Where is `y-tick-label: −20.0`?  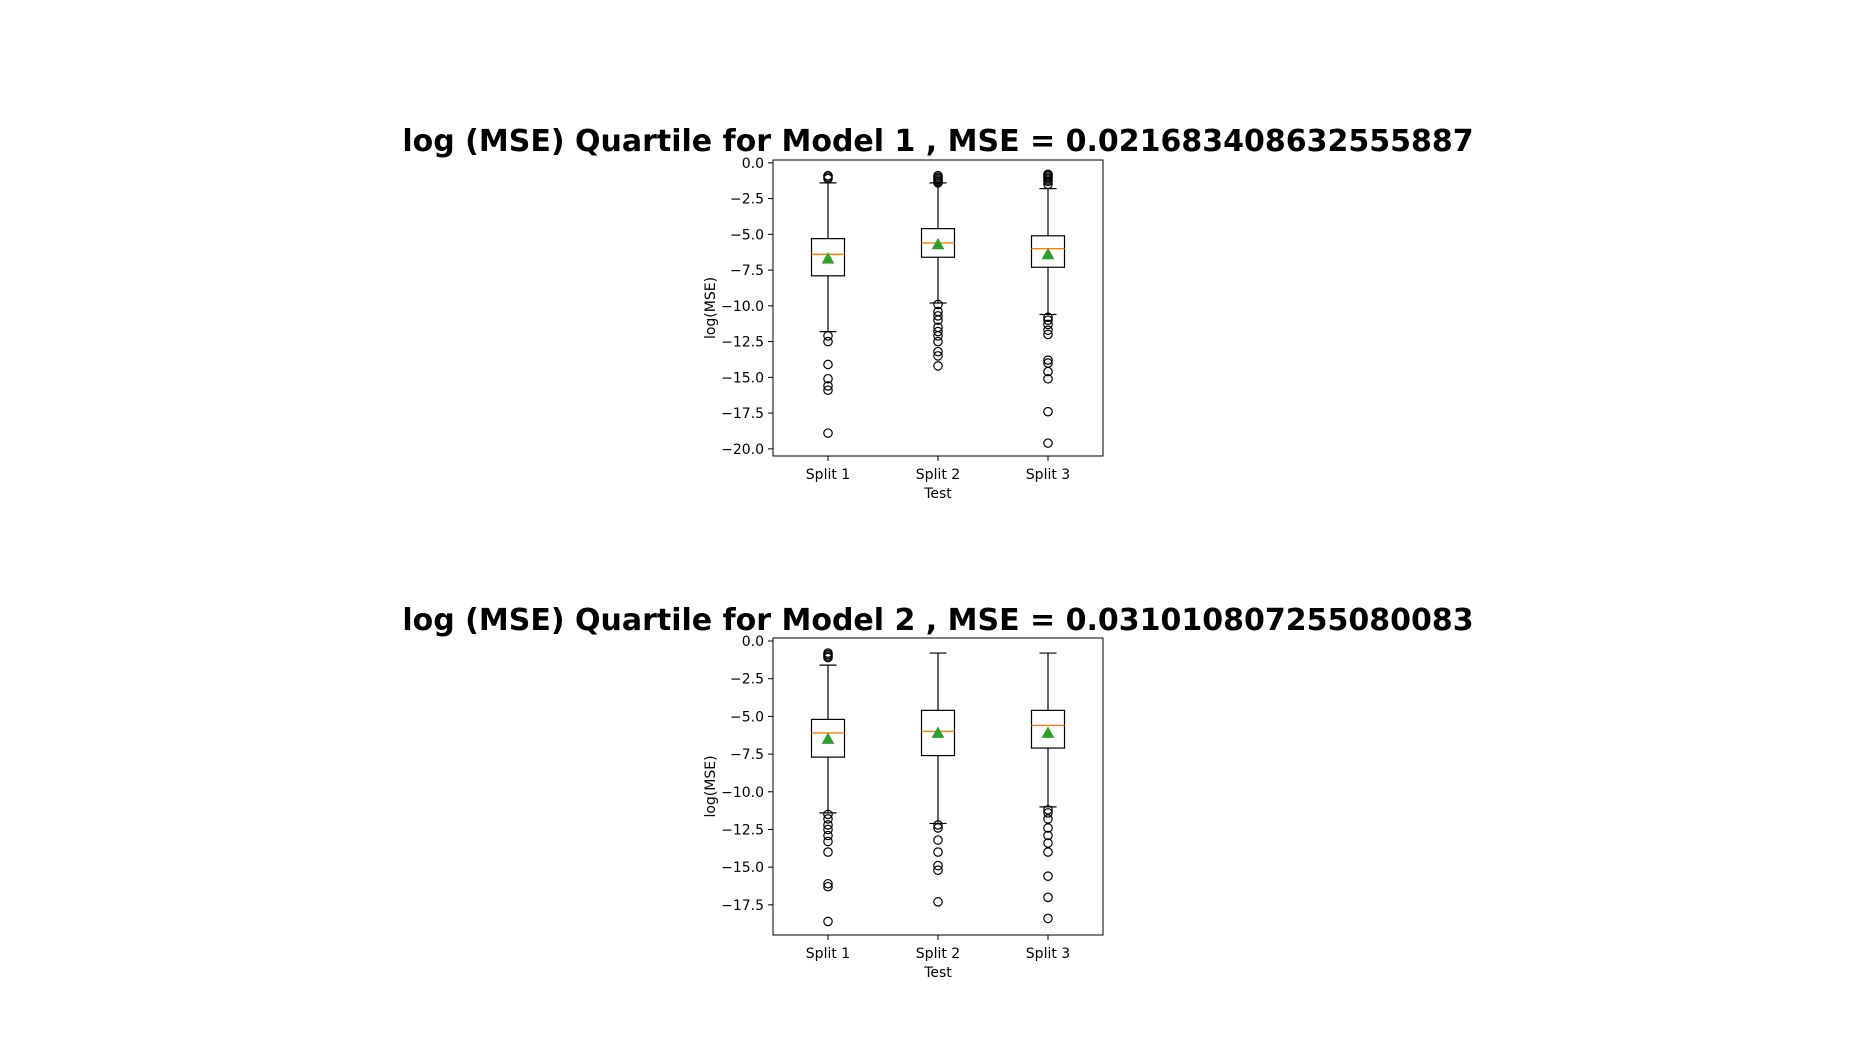 y-tick-label: −20.0 is located at coordinates (742, 450).